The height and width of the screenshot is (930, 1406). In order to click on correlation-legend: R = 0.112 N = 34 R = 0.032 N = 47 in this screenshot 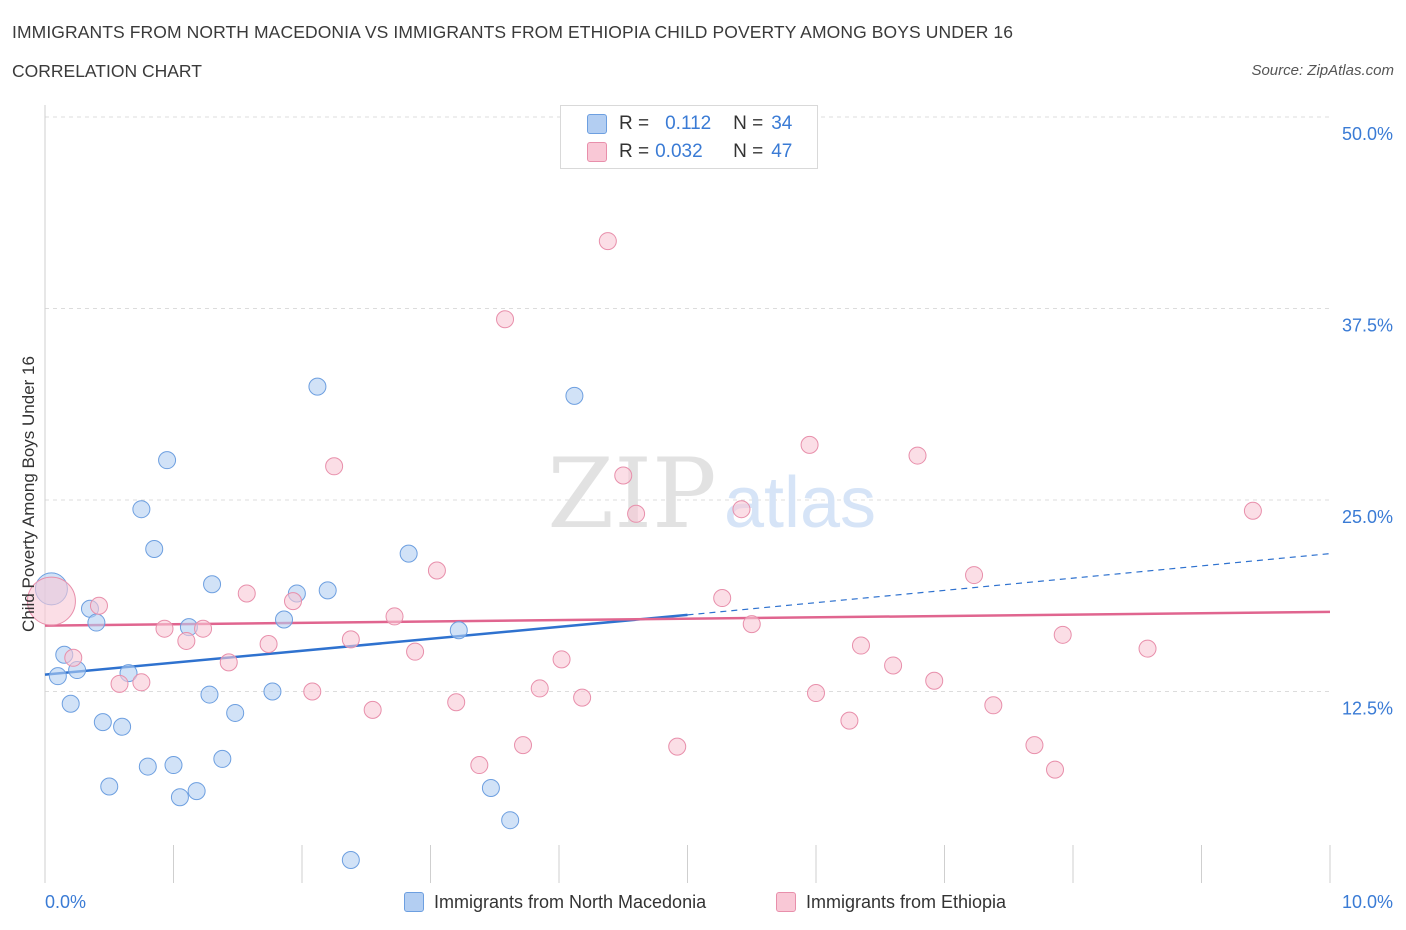, I will do `click(689, 137)`.